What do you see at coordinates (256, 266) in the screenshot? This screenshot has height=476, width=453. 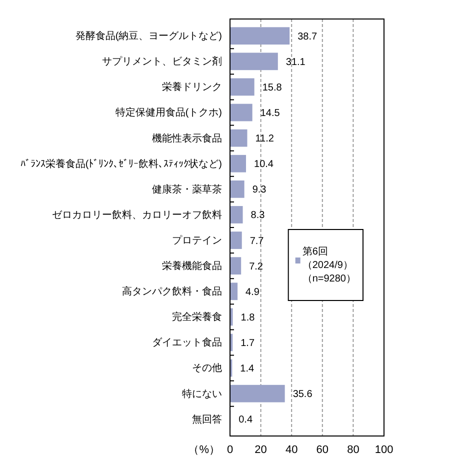 I see `data-label: 7.2` at bounding box center [256, 266].